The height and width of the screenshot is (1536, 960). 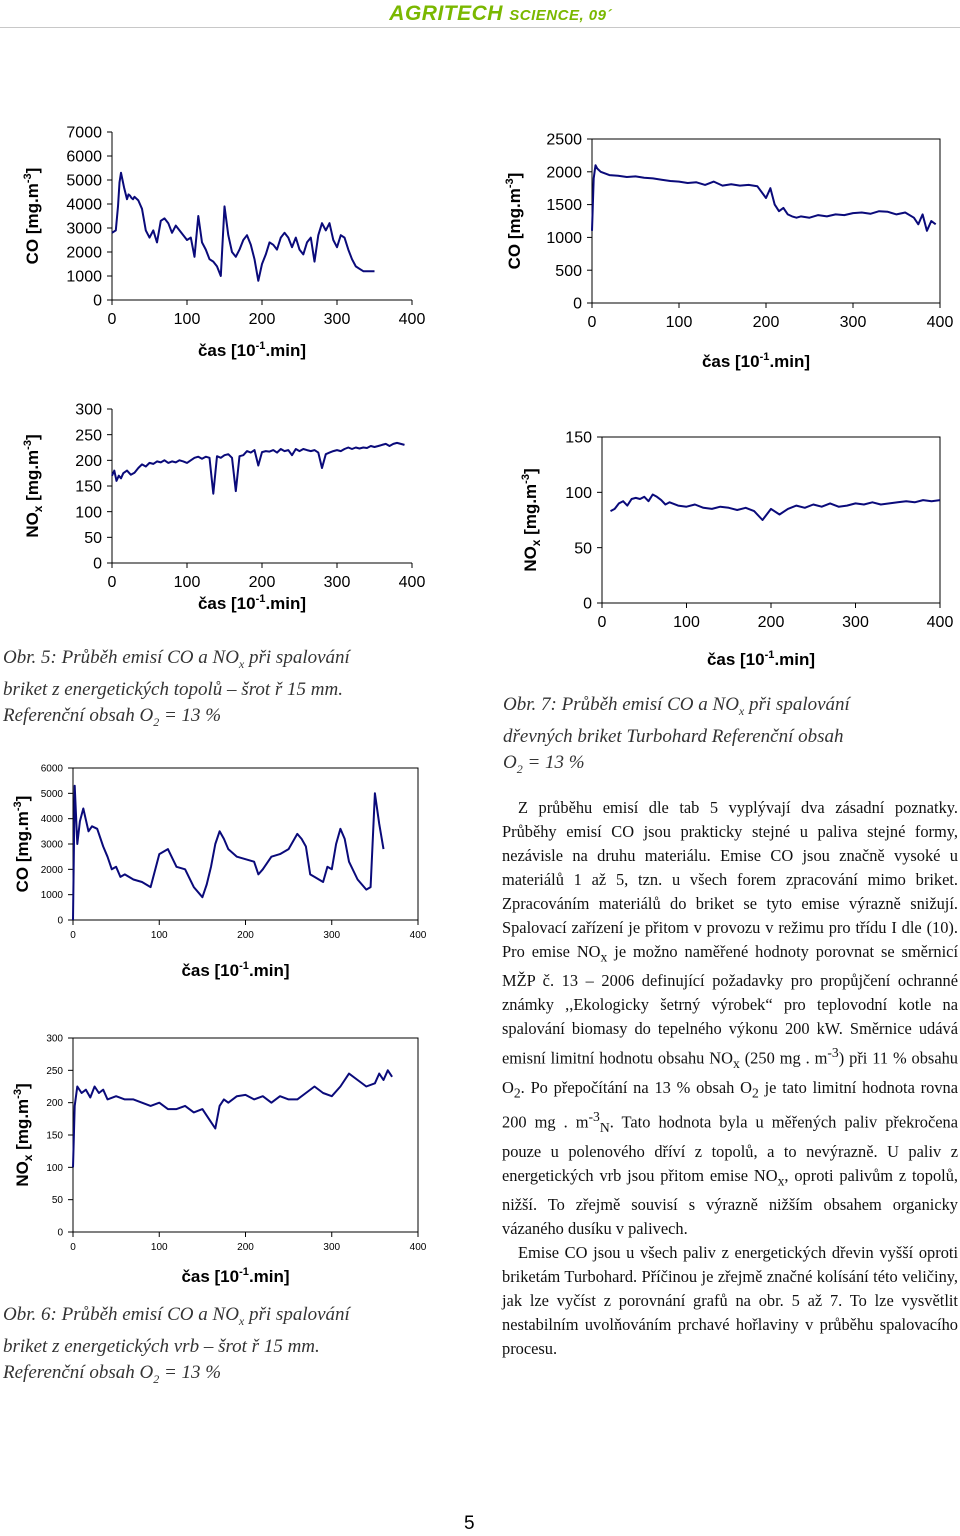 I want to click on page-header: AGRITECH SCIENCE, 09´, so click(x=480, y=16).